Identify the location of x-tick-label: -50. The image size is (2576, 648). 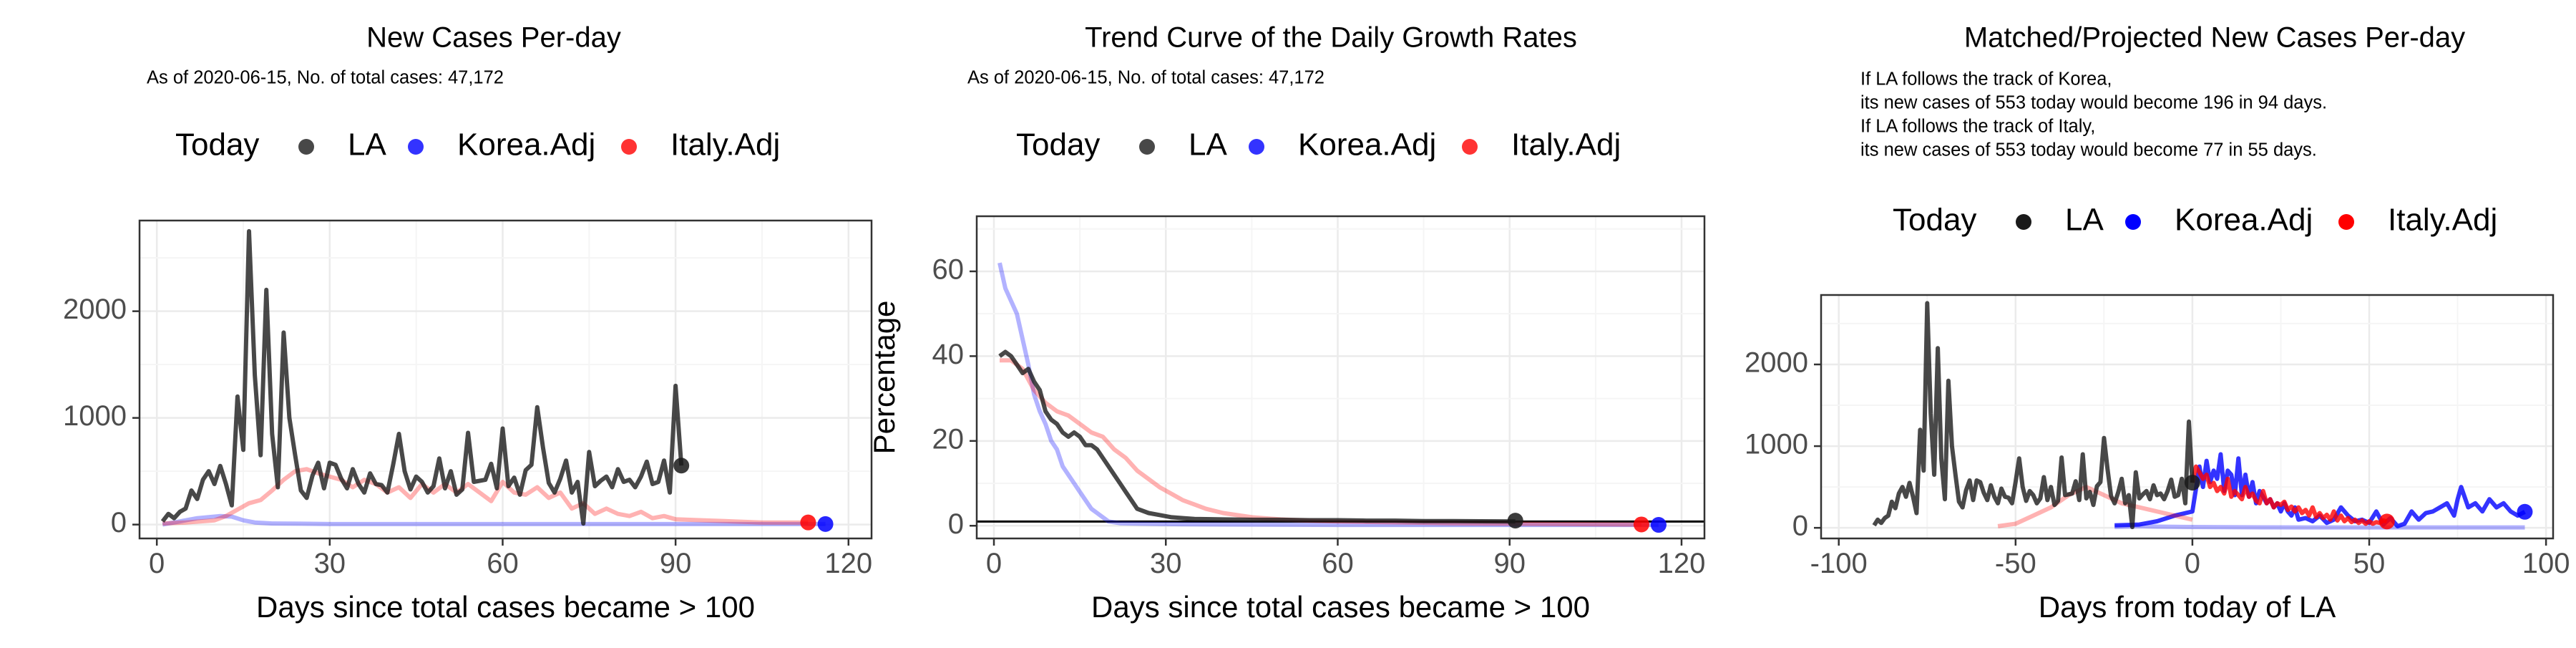
(2015, 563).